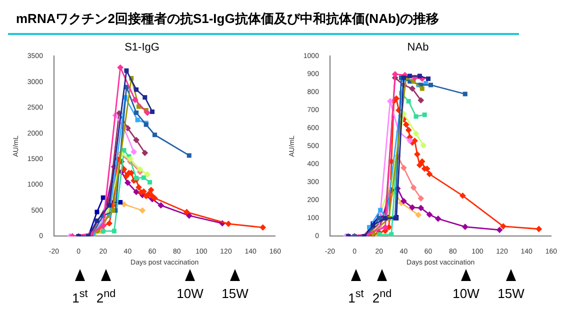  I want to click on chart-subtitle: NAb, so click(418, 48).